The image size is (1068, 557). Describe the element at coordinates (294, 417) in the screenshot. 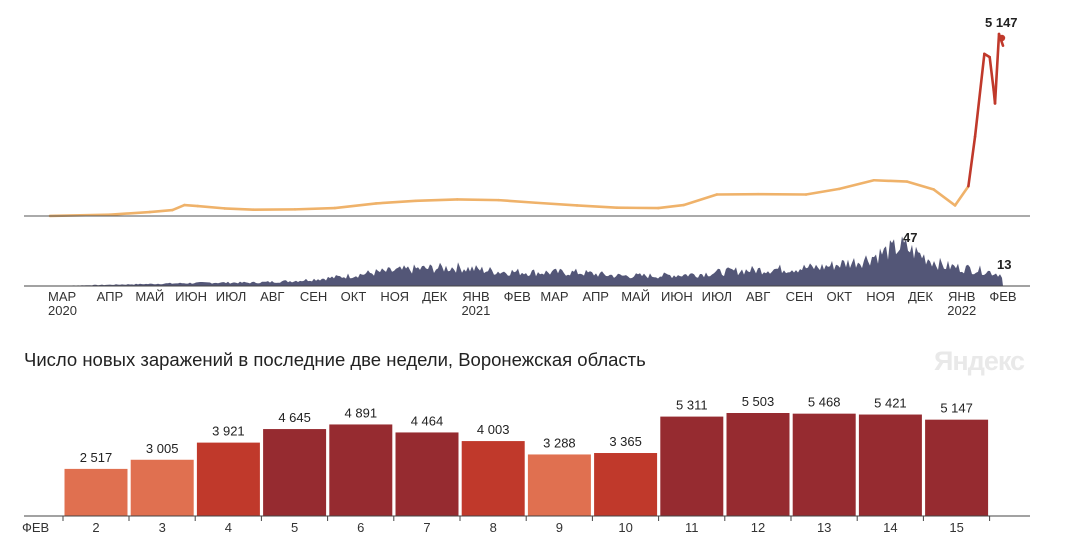

I see `bar-value-label: 4 645` at that location.